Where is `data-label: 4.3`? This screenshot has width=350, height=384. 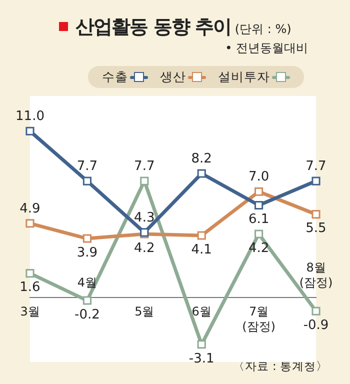
data-label: 4.3 is located at coordinates (144, 218).